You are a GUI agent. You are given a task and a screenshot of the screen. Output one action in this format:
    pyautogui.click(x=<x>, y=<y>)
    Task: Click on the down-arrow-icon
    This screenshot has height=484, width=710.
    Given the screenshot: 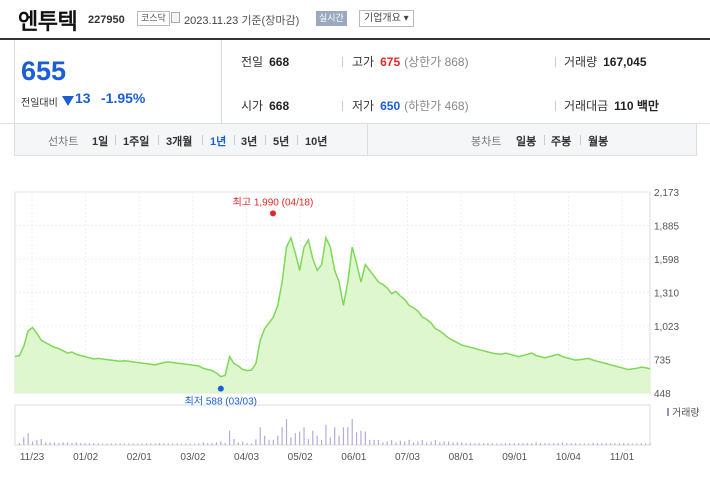 What is the action you would take?
    pyautogui.click(x=68, y=101)
    